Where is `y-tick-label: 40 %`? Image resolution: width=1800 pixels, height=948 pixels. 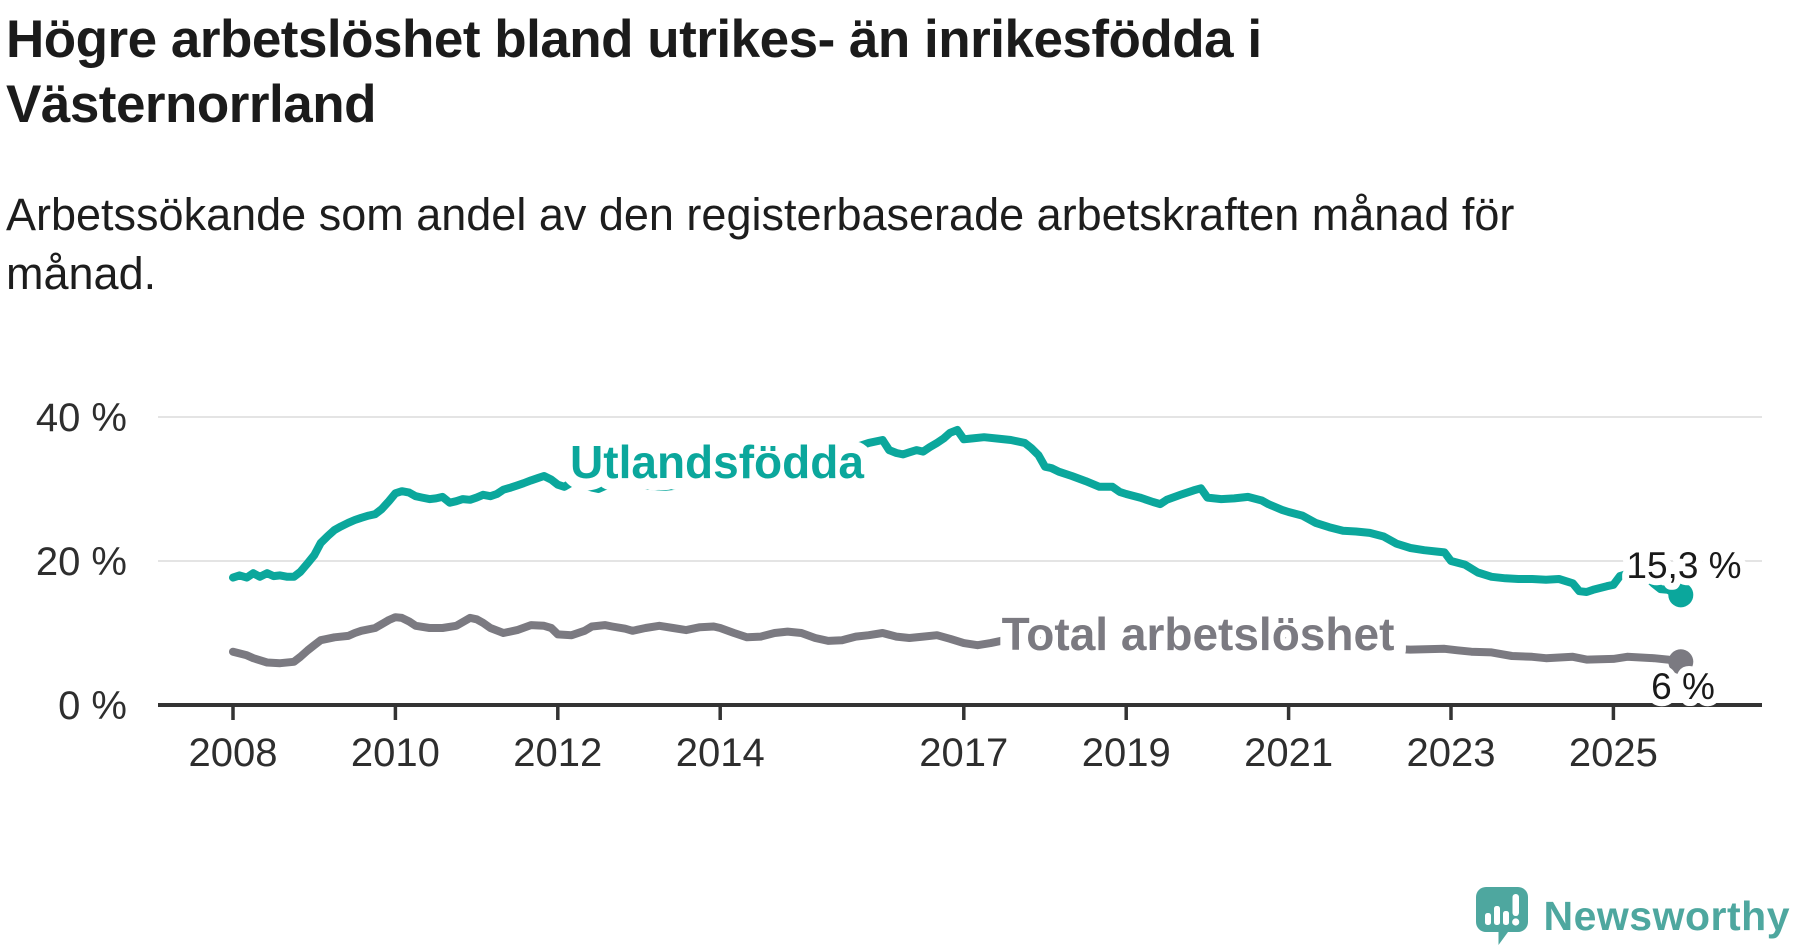
y-tick-label: 40 % is located at coordinates (81, 418).